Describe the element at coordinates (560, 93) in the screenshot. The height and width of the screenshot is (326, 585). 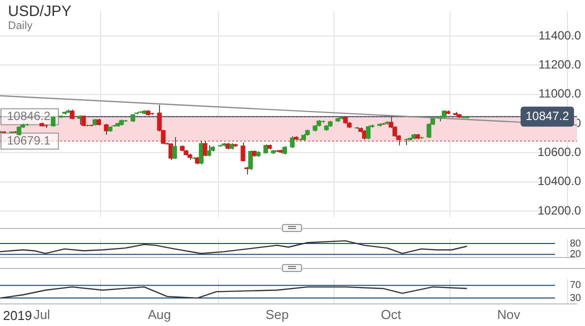
I see `y-tick-label: 11000.0` at that location.